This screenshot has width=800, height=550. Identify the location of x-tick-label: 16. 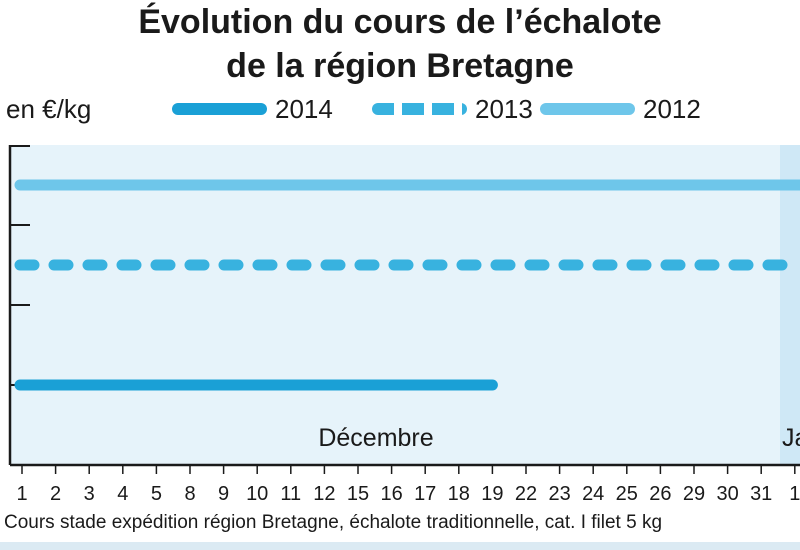
(391, 494).